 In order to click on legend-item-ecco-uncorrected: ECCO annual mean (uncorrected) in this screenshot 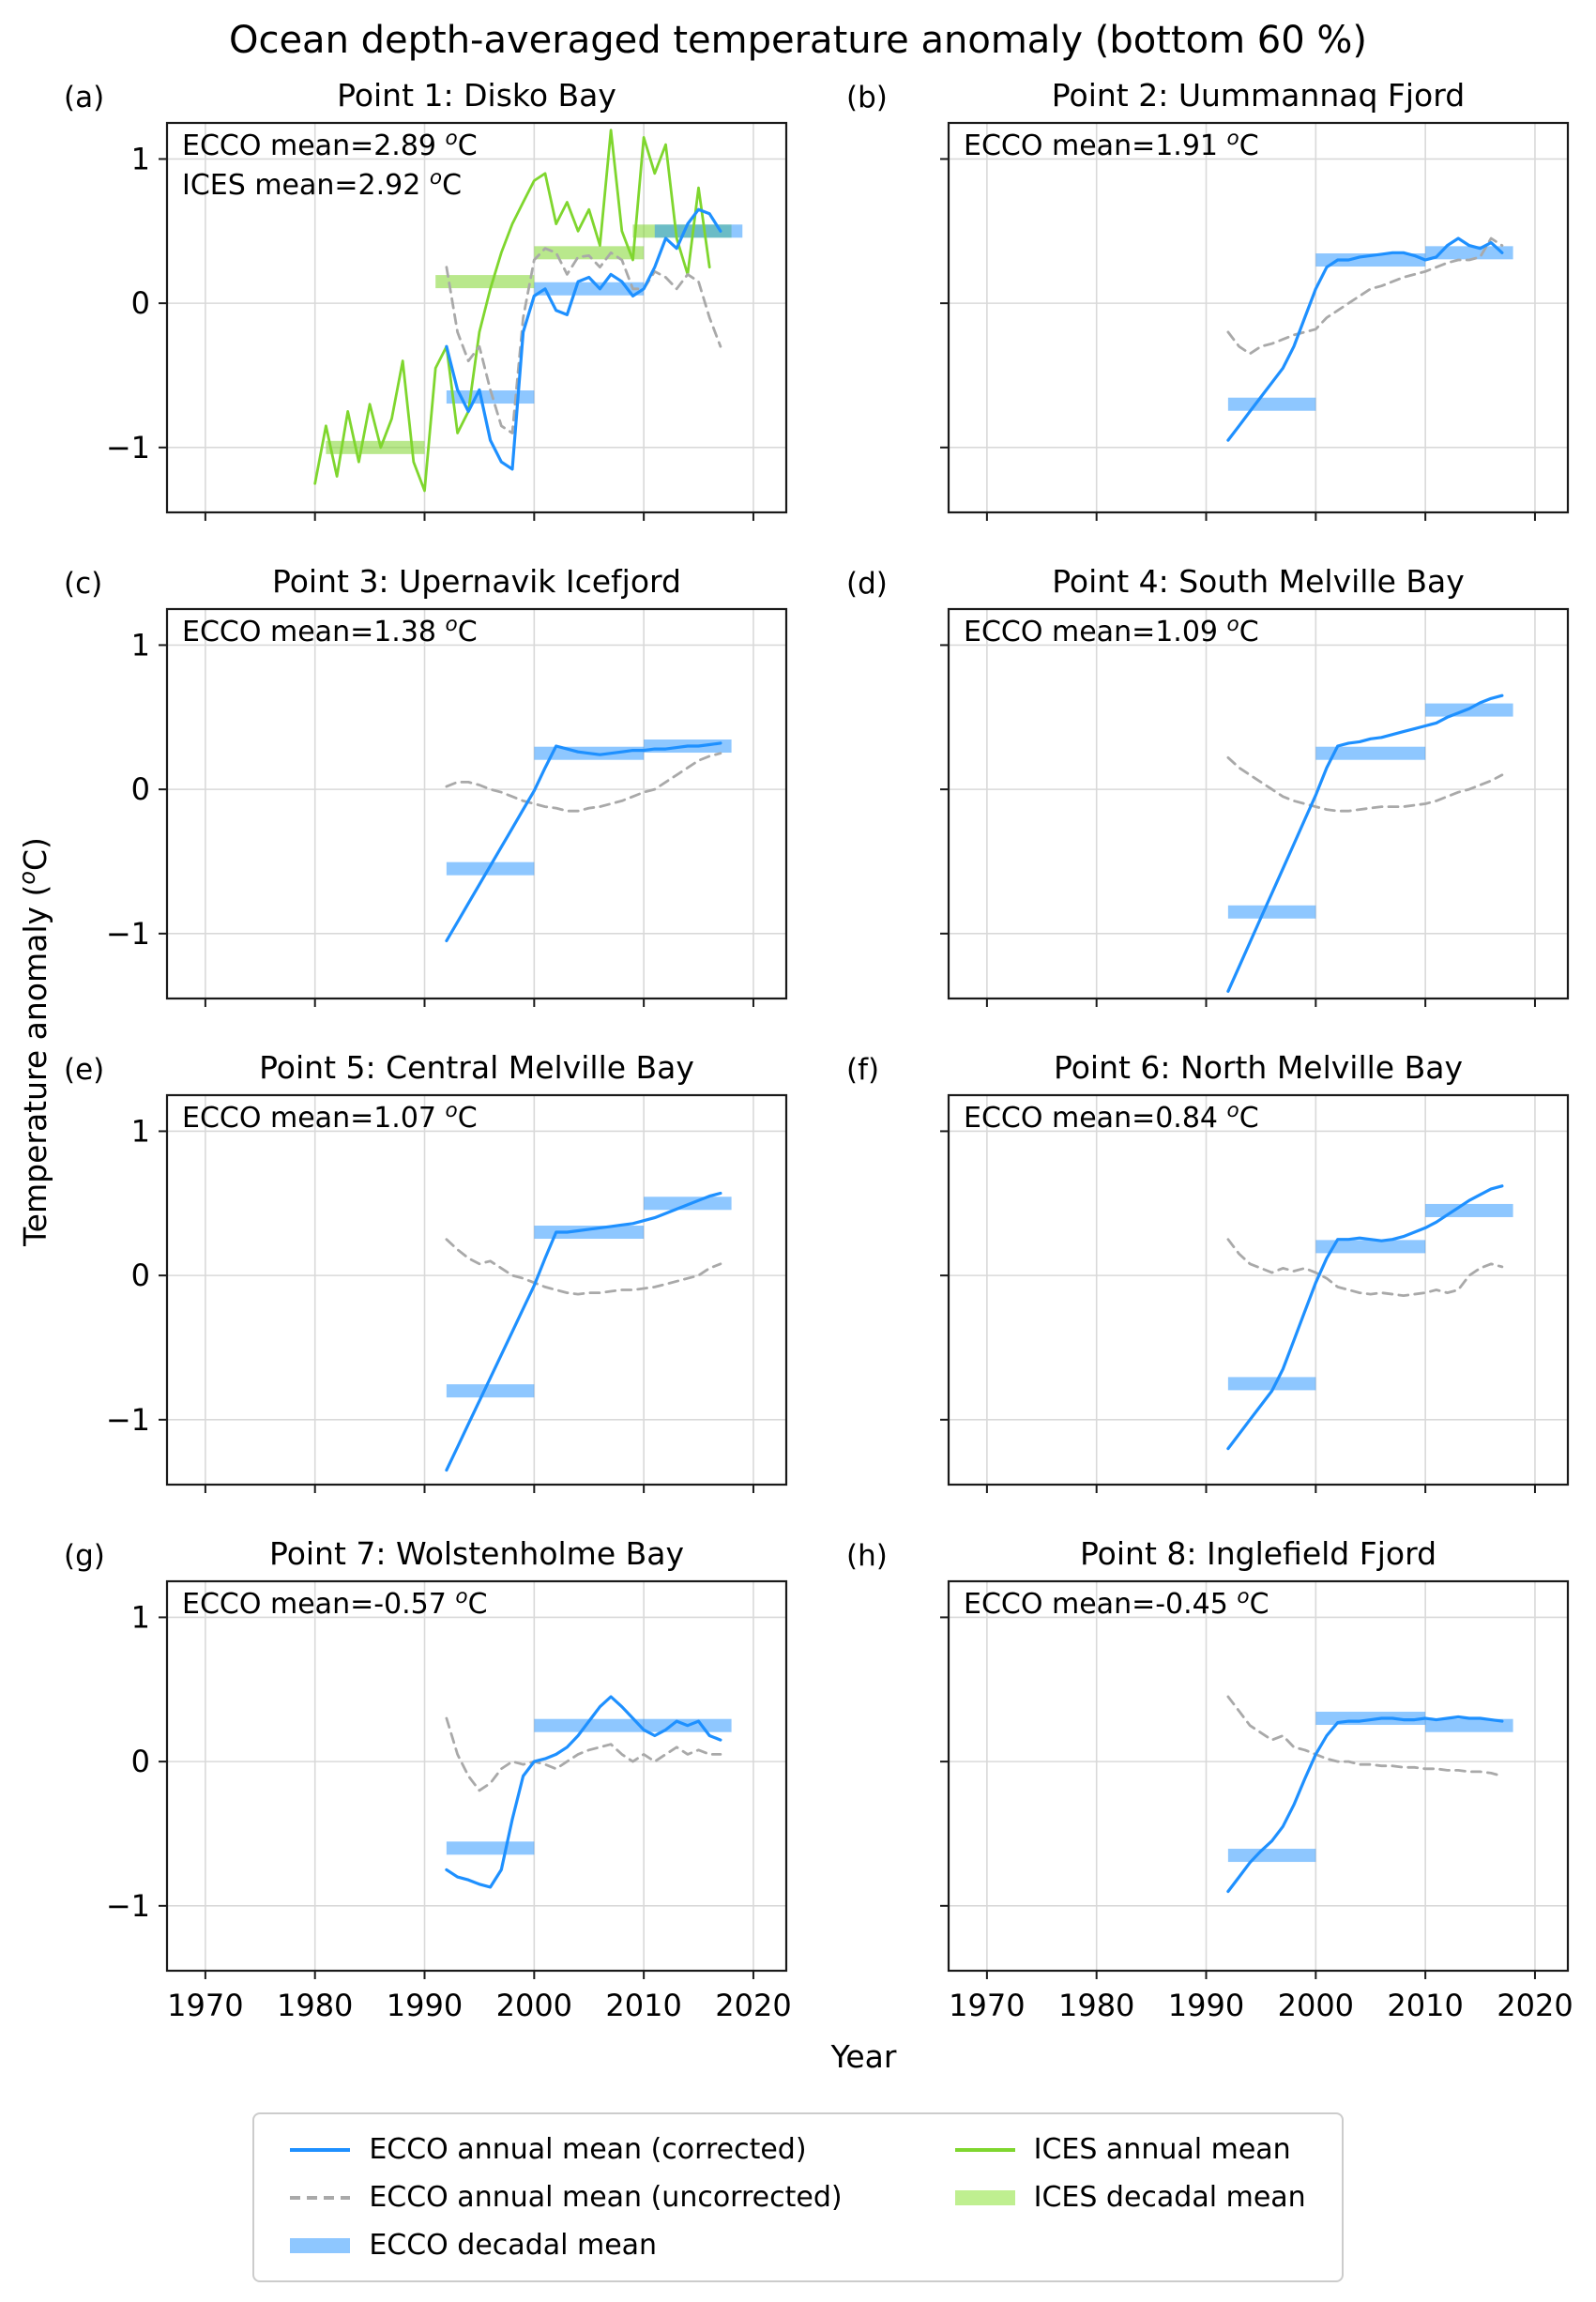, I will do `click(566, 2197)`.